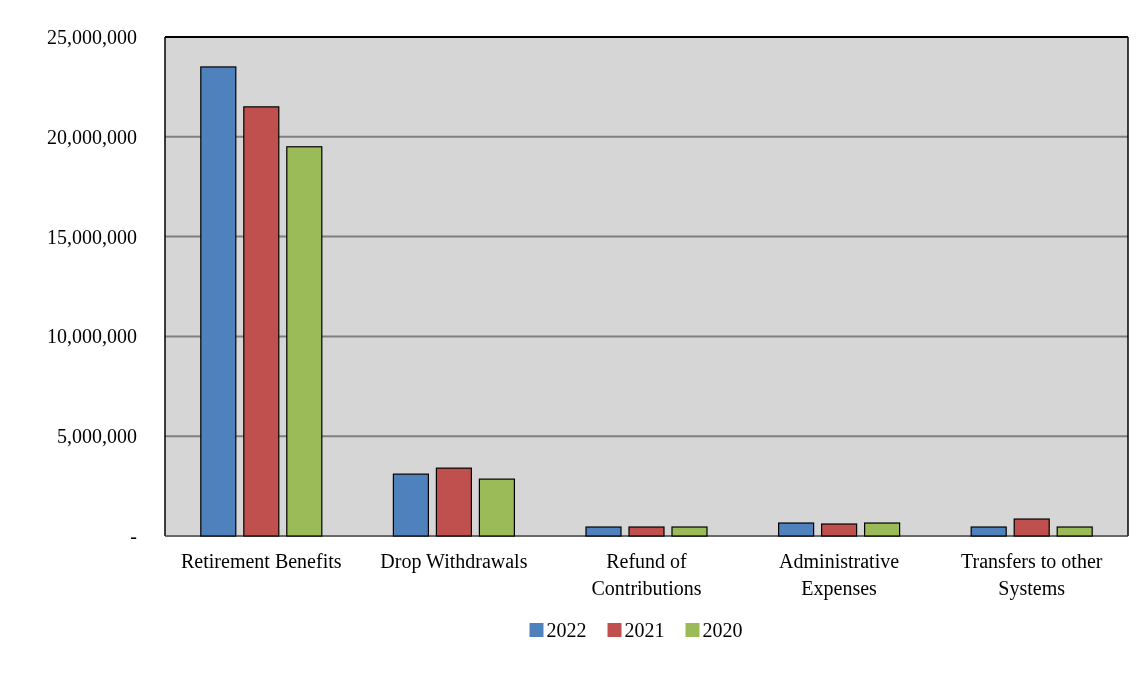 Image resolution: width=1148 pixels, height=677 pixels. Describe the element at coordinates (97, 436) in the screenshot. I see `y-tick-label: 5,000,000` at that location.